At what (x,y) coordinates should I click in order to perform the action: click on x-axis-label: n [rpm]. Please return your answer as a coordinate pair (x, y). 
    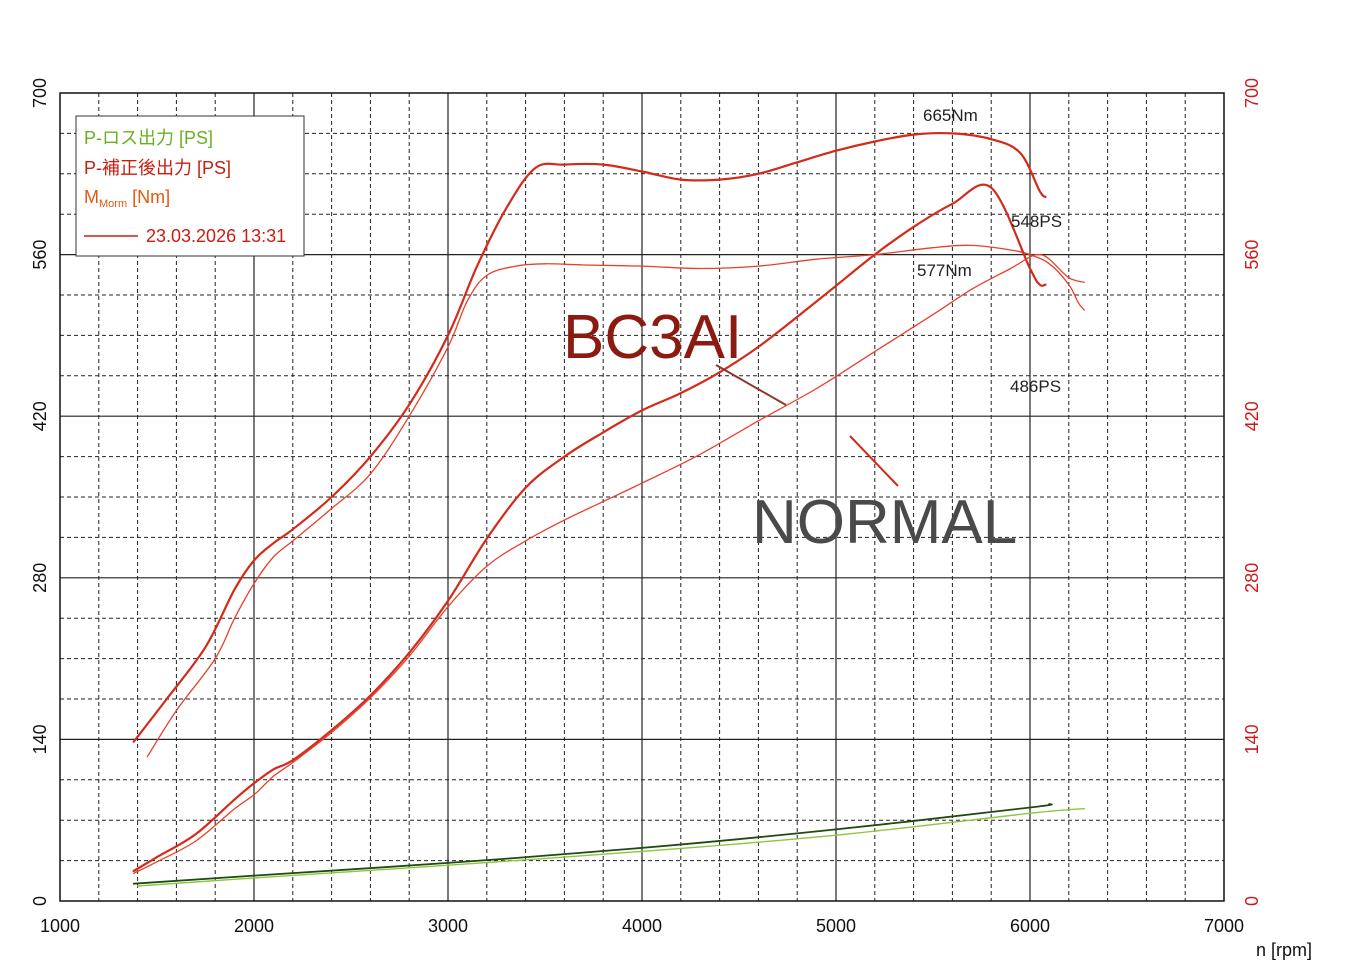
    Looking at the image, I should click on (1284, 950).